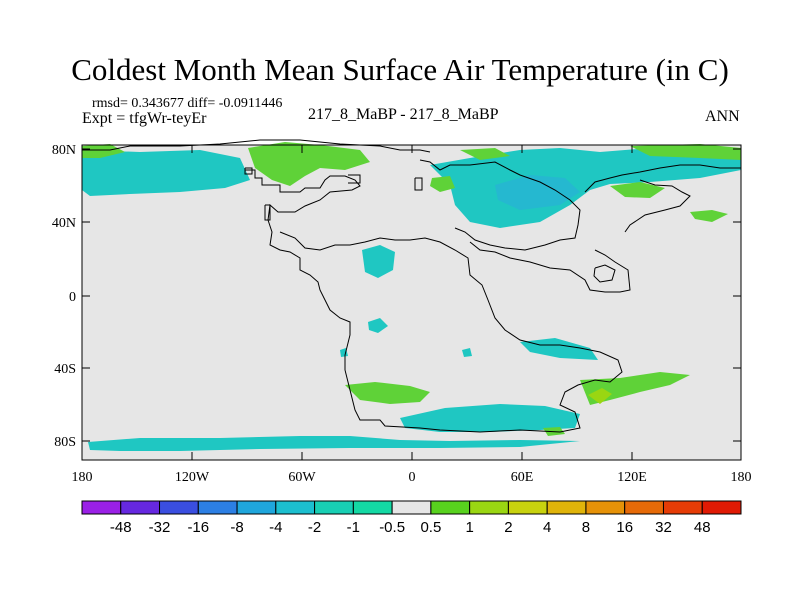 This screenshot has height=600, width=800. What do you see at coordinates (160, 527) in the screenshot?
I see `colorbar-label: -32` at bounding box center [160, 527].